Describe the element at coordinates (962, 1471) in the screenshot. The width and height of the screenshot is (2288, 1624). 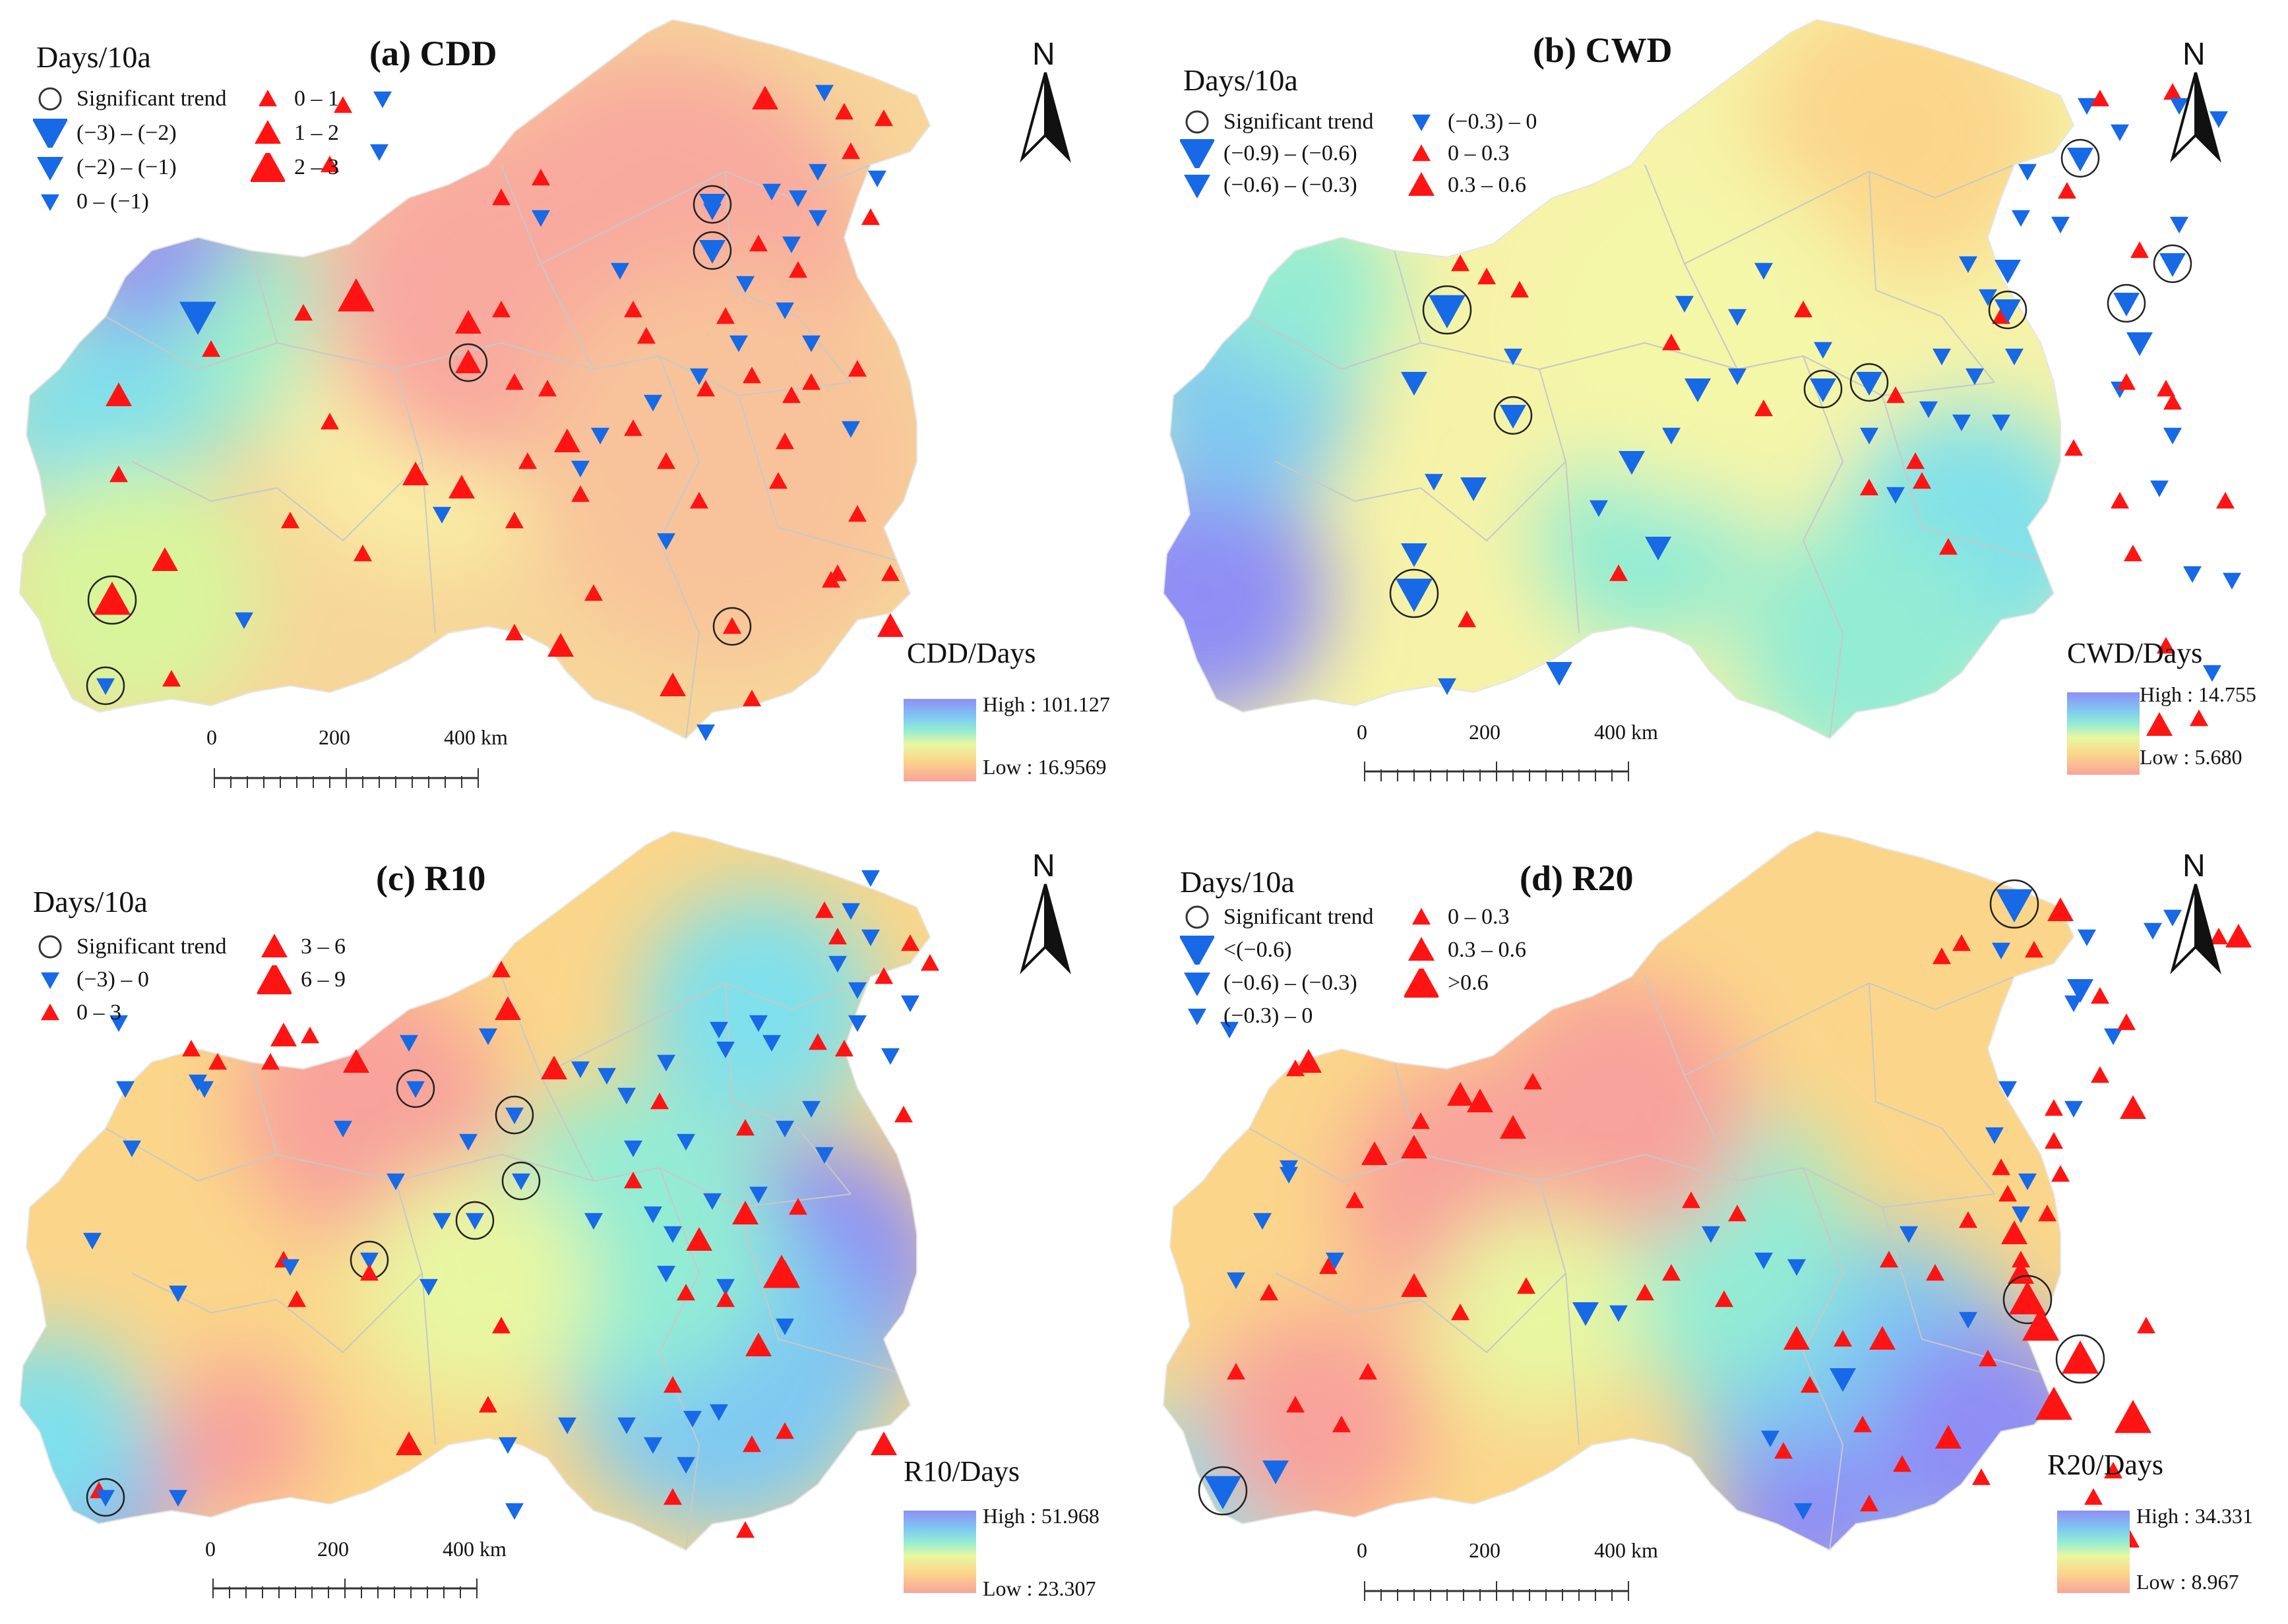
I see `colorbar-title: R10/Days` at that location.